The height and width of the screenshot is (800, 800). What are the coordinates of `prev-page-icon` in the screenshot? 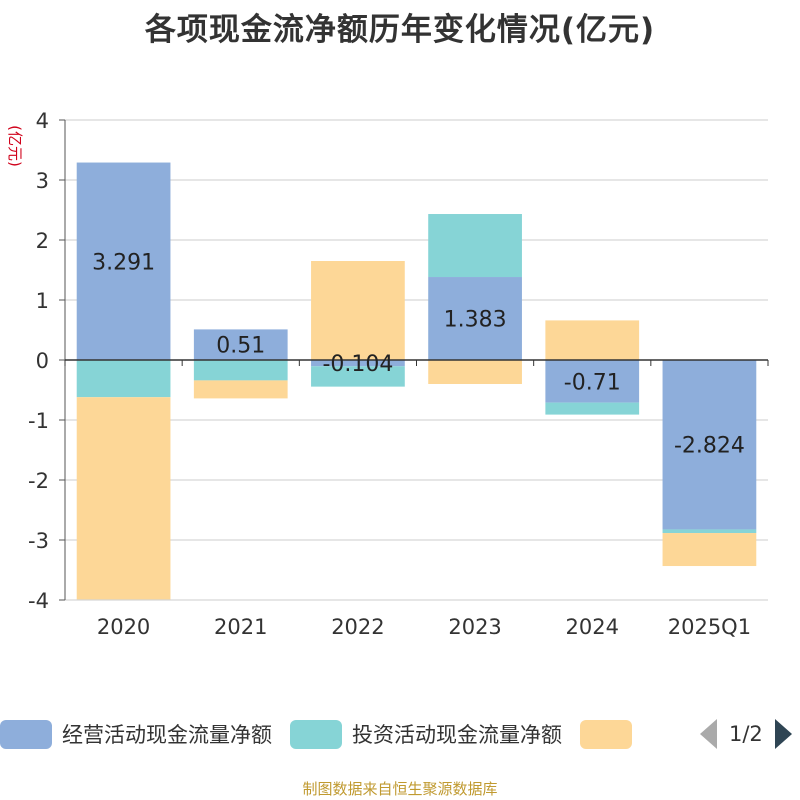 It's located at (708, 734).